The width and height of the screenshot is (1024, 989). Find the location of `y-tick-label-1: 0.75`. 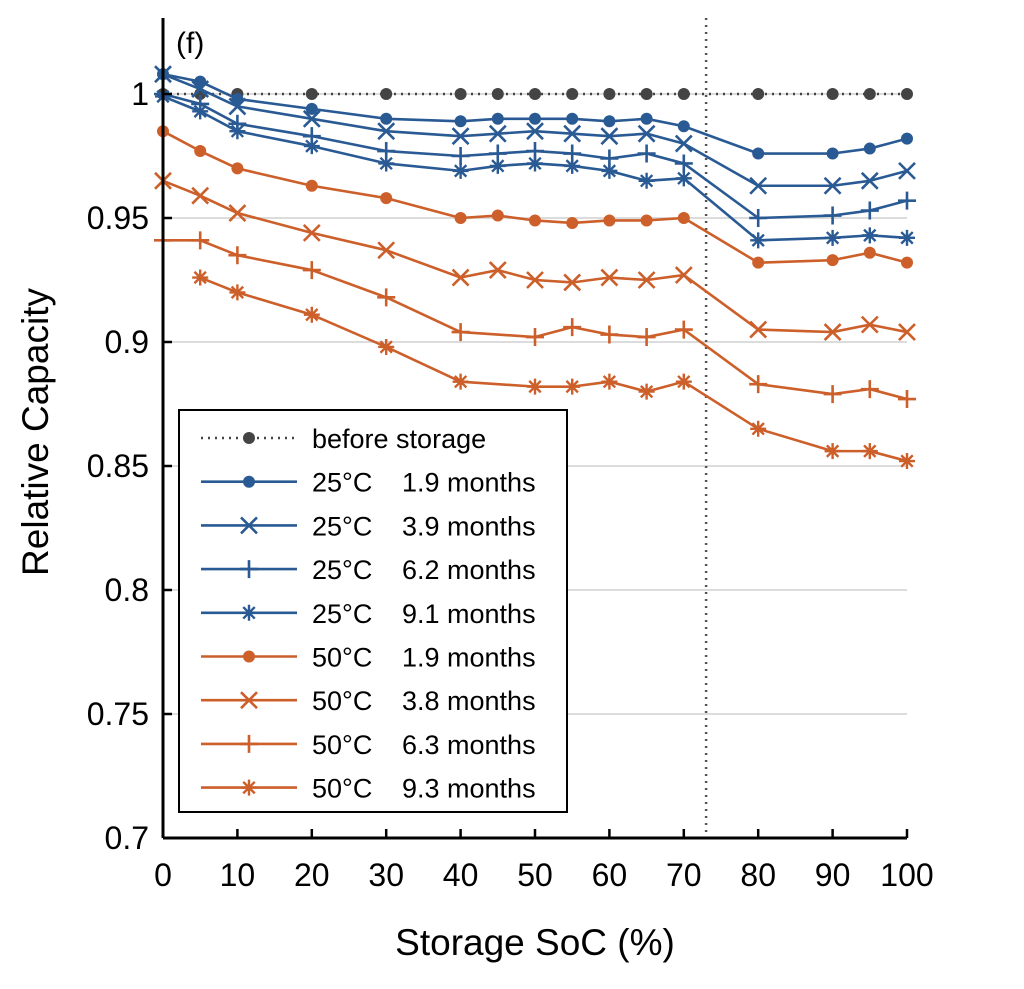

y-tick-label-1: 0.75 is located at coordinates (118, 714).